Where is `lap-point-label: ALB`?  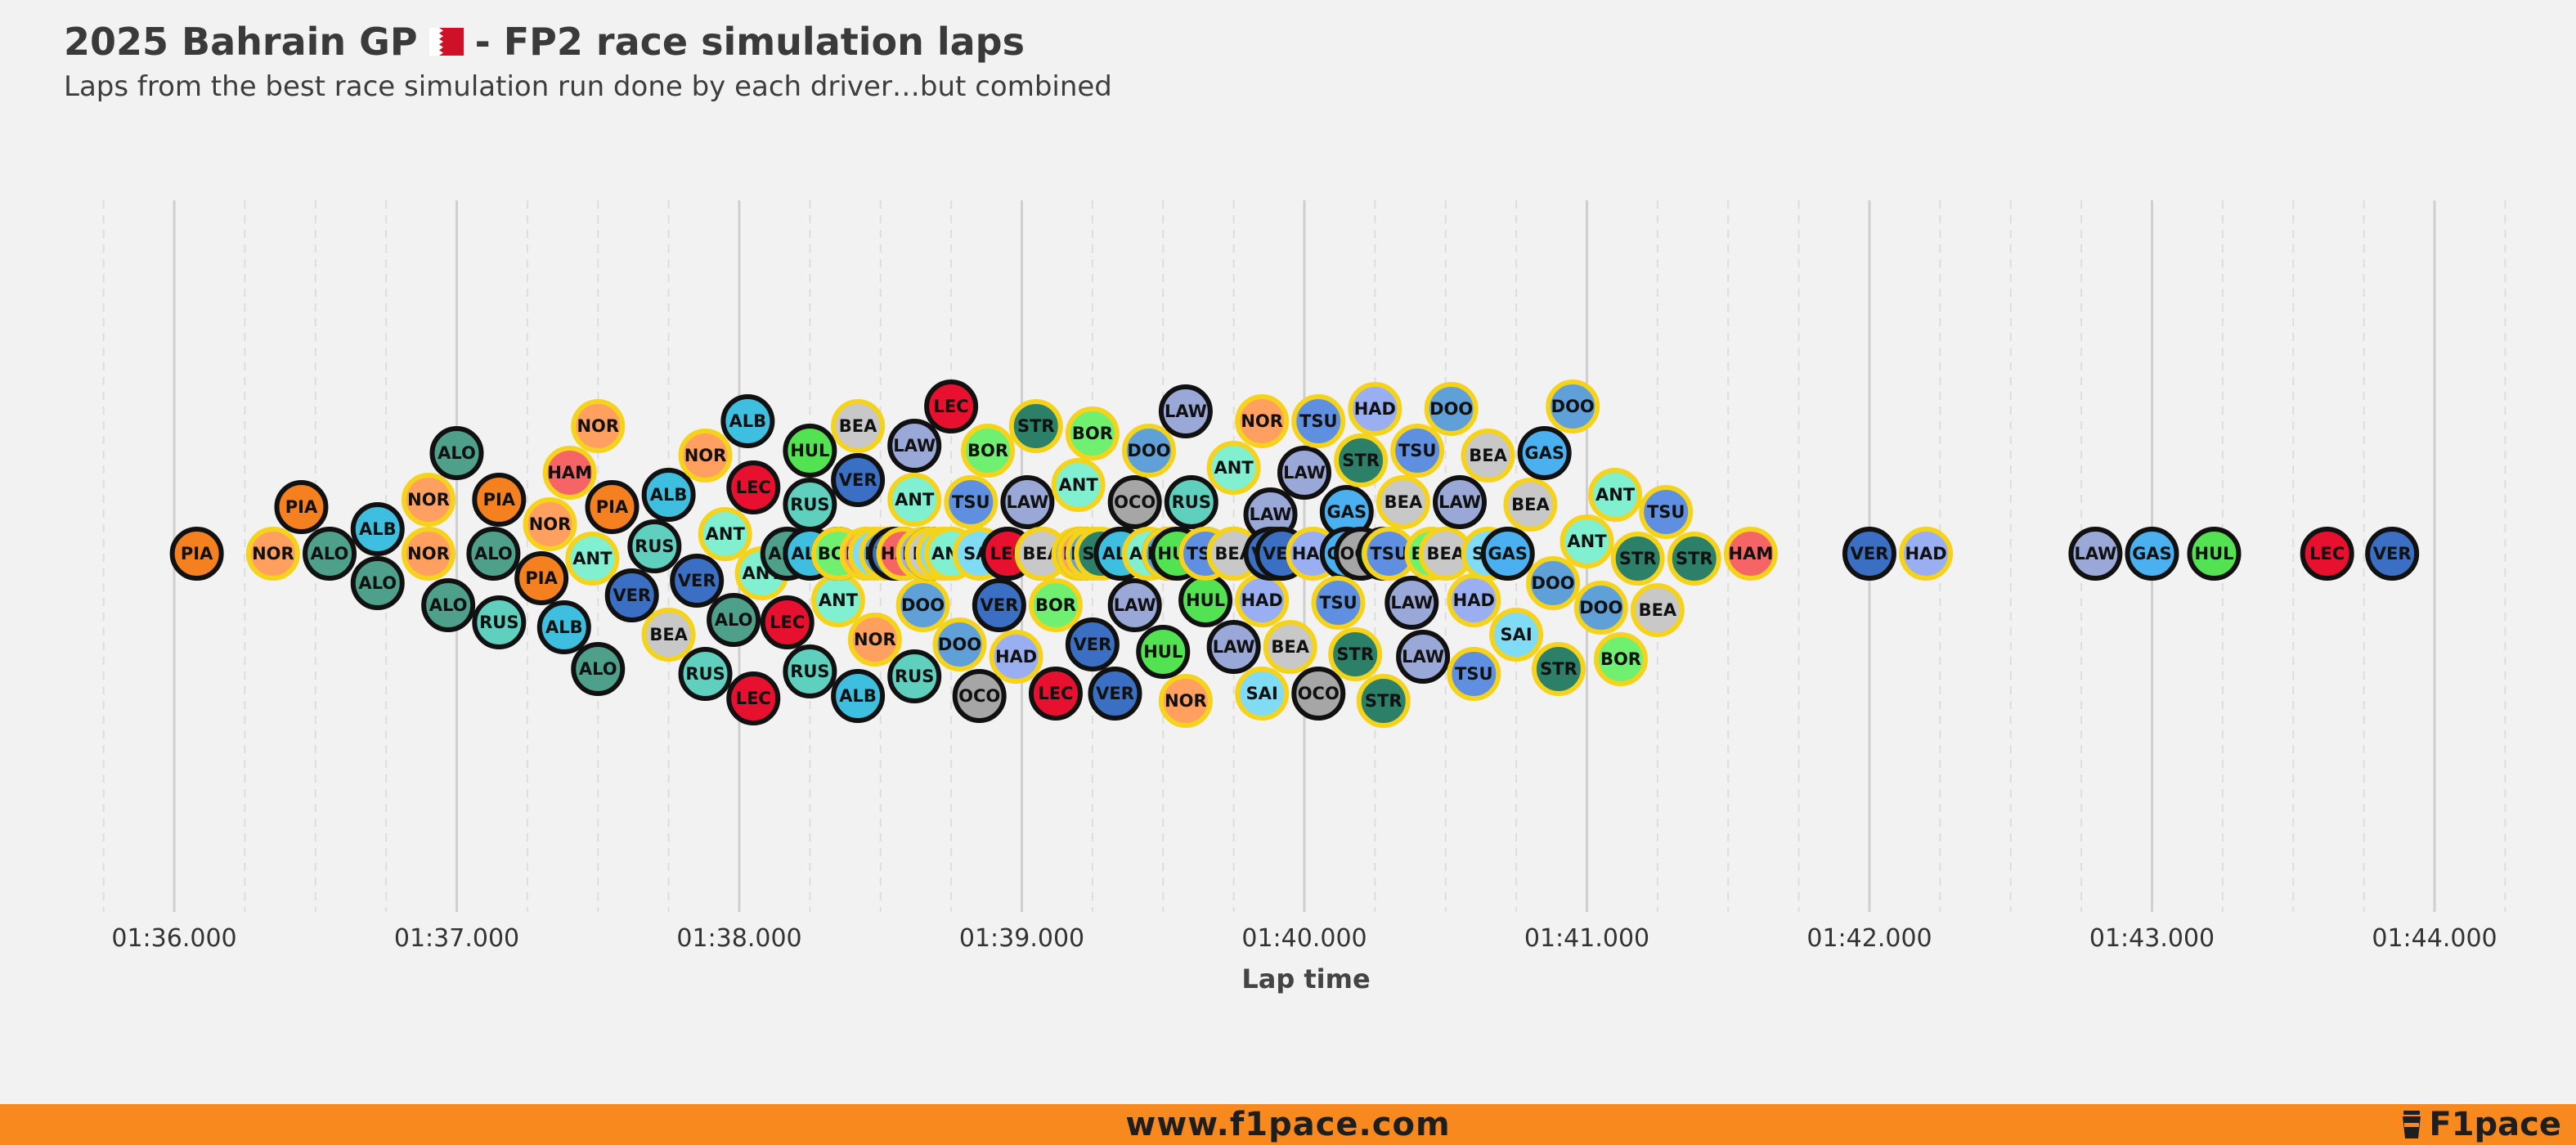
lap-point-label: ALB is located at coordinates (748, 421).